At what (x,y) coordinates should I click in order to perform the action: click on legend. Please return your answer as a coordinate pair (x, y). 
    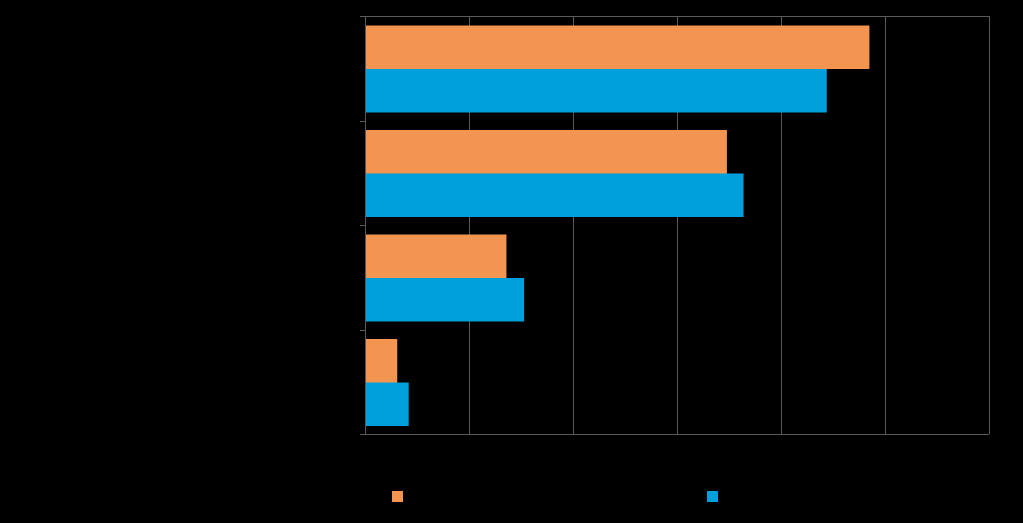
    Looking at the image, I should click on (555, 496).